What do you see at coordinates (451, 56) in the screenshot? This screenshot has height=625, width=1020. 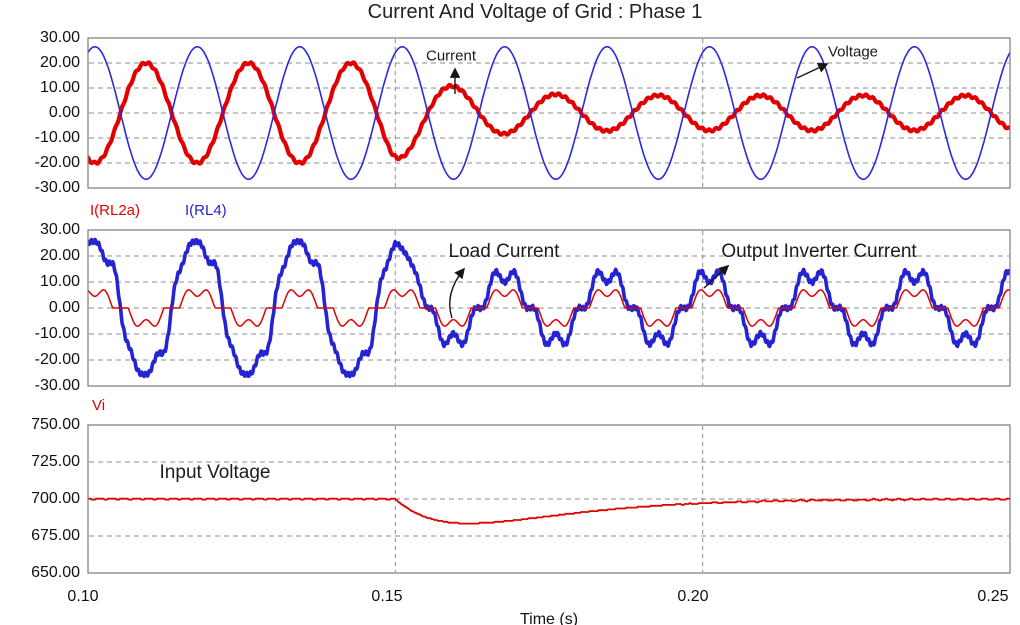 I see `annotation-current: Current` at bounding box center [451, 56].